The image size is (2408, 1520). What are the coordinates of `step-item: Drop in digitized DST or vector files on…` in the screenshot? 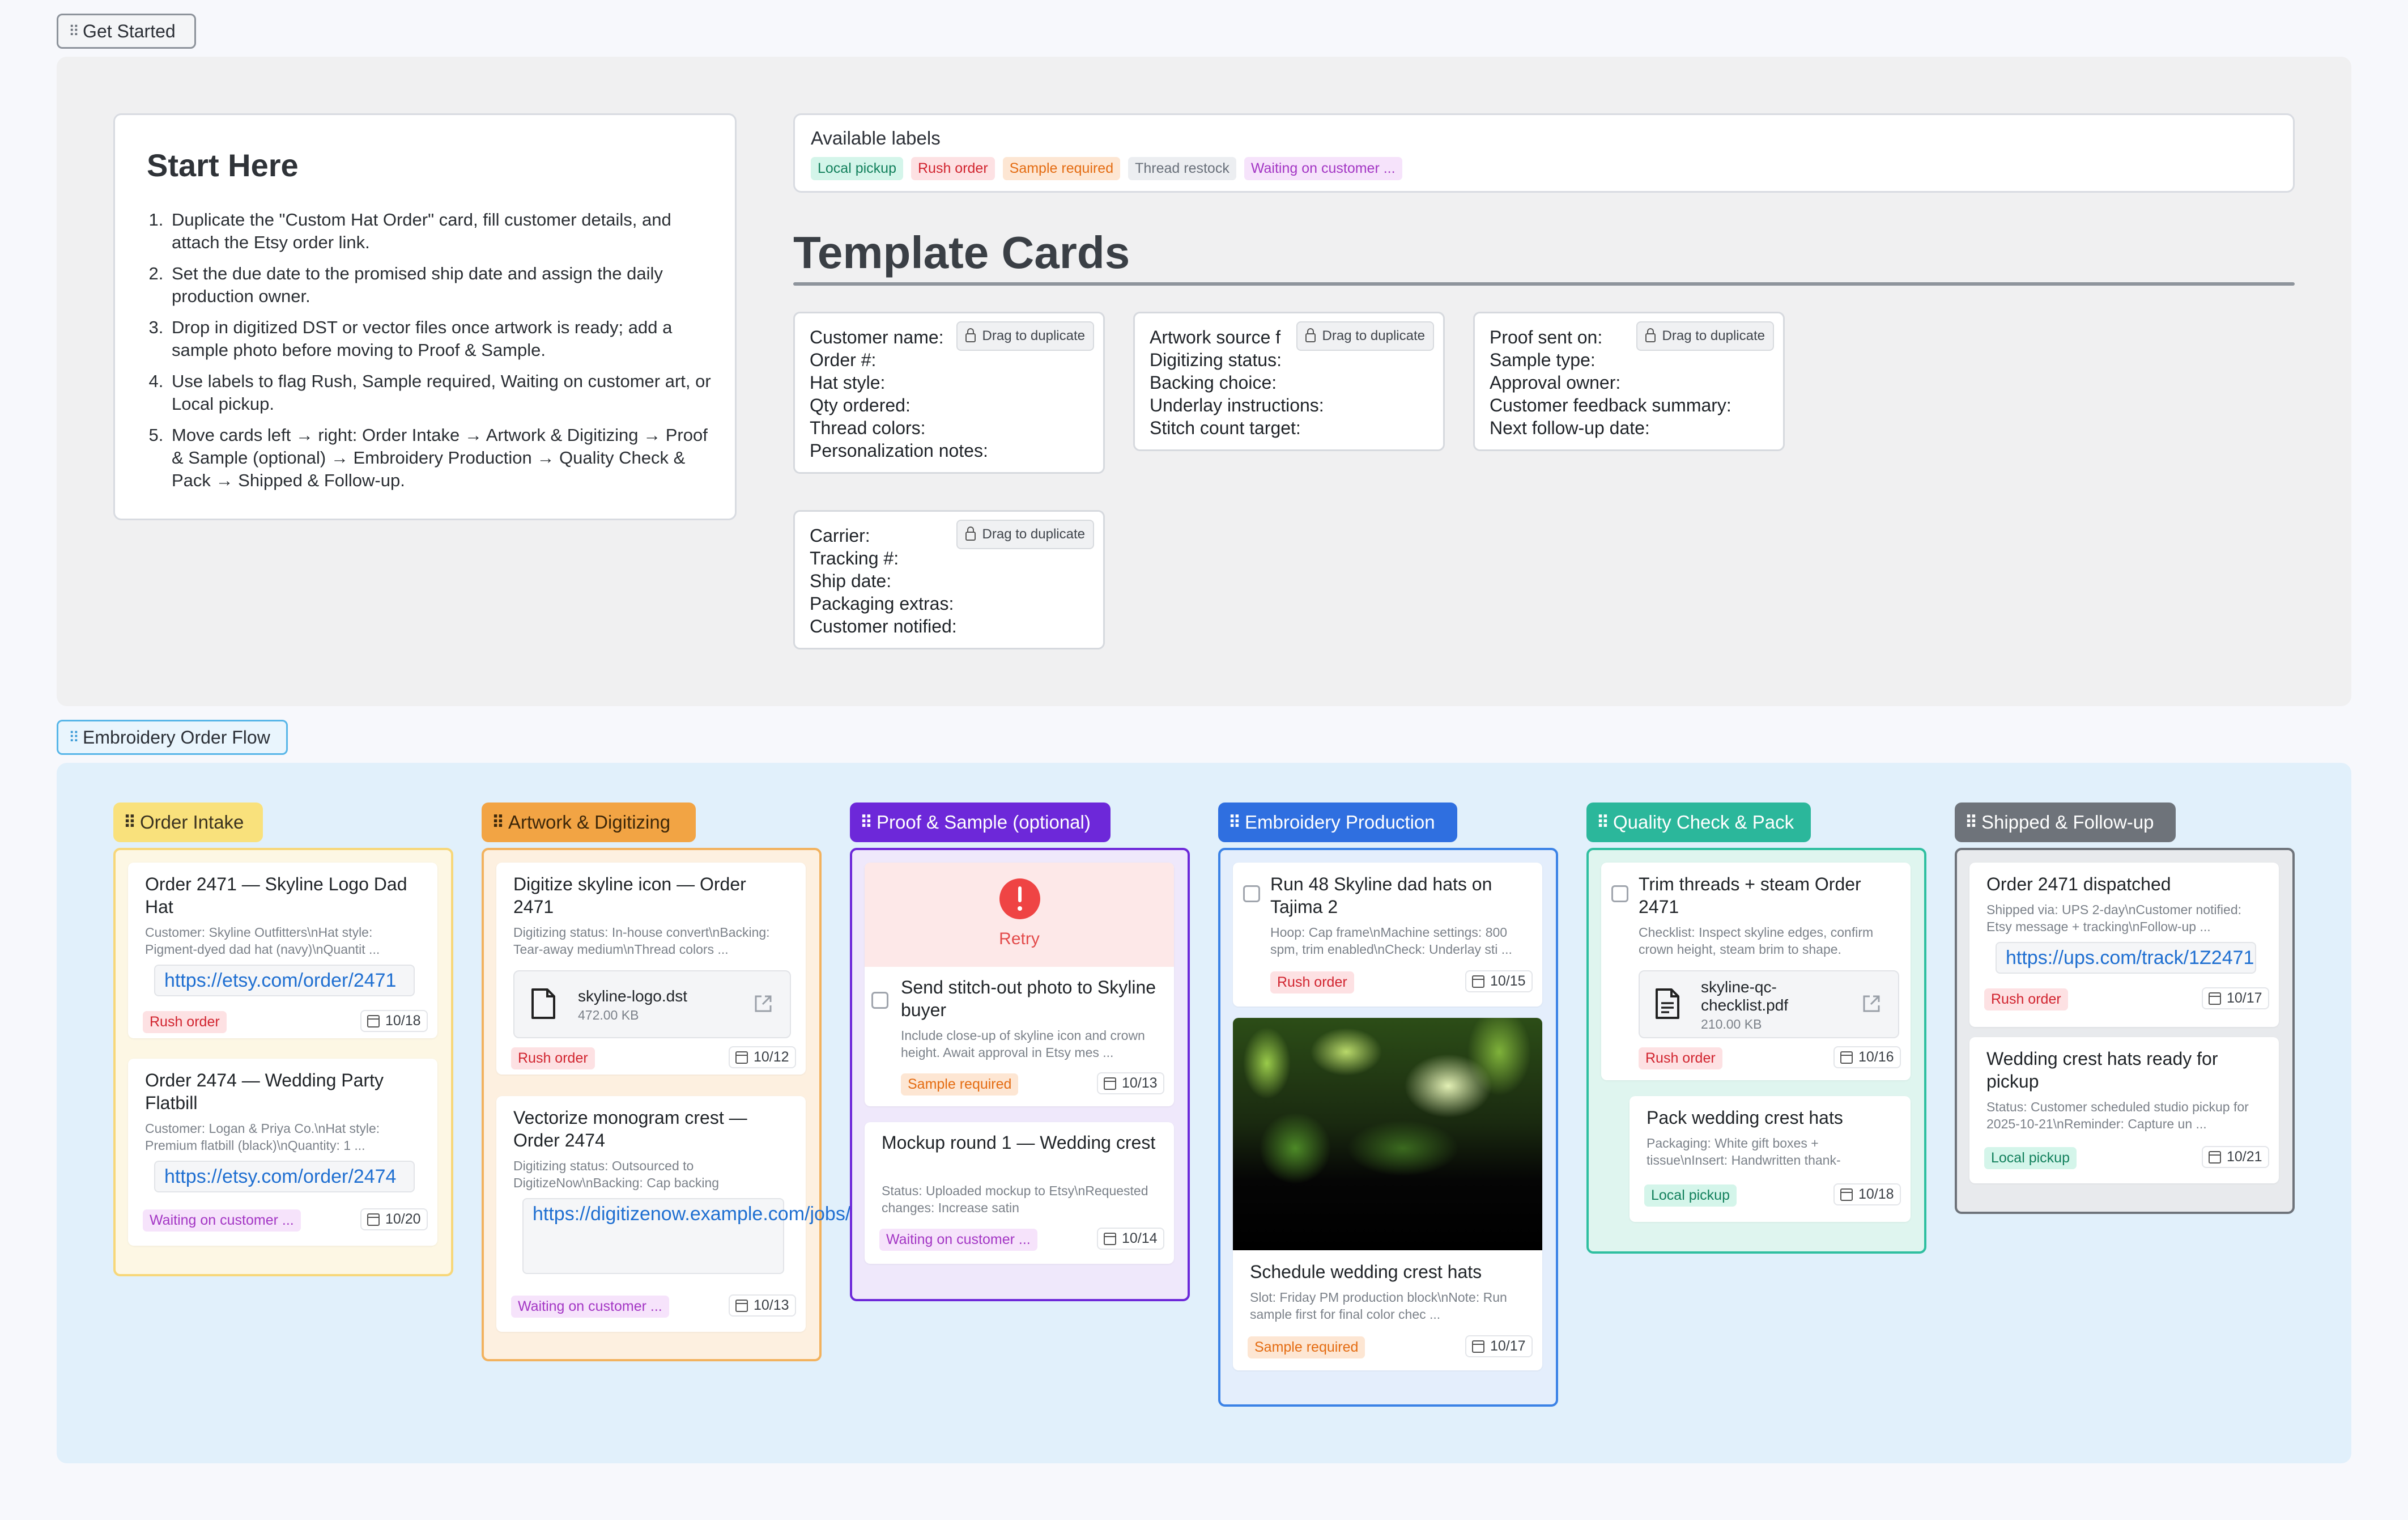 It's located at (443, 339).